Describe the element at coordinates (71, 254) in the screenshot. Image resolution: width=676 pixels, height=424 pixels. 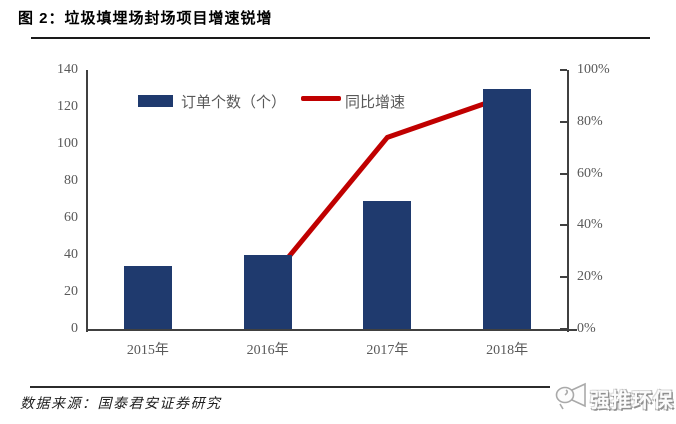
I see `left-axis-tick-label: 40` at that location.